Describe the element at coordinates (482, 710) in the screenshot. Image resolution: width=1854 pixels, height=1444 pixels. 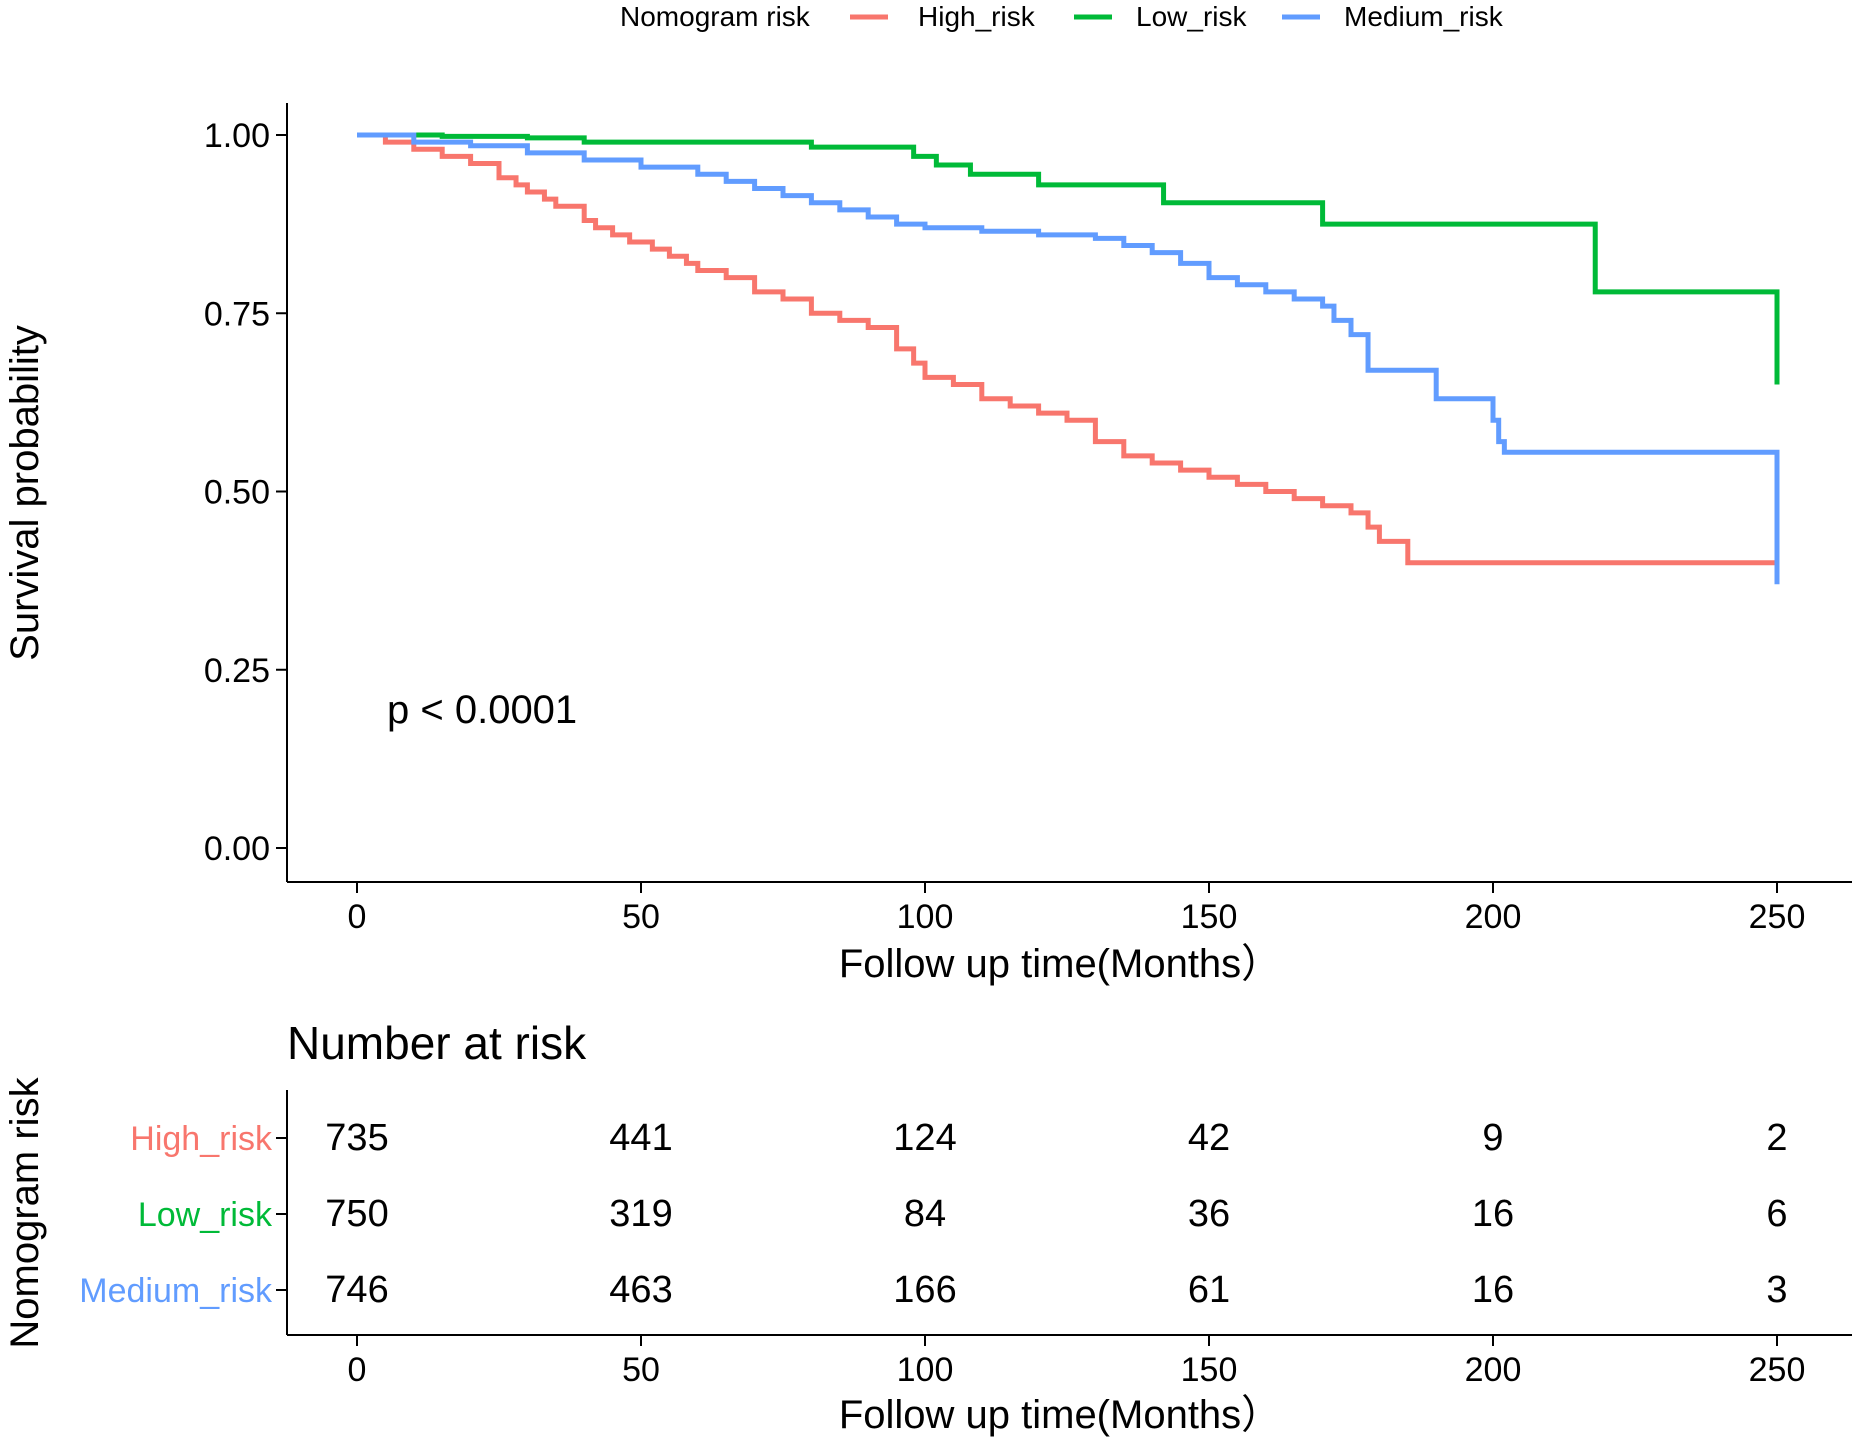
I see `p-value-annotation: p < 0.0001` at that location.